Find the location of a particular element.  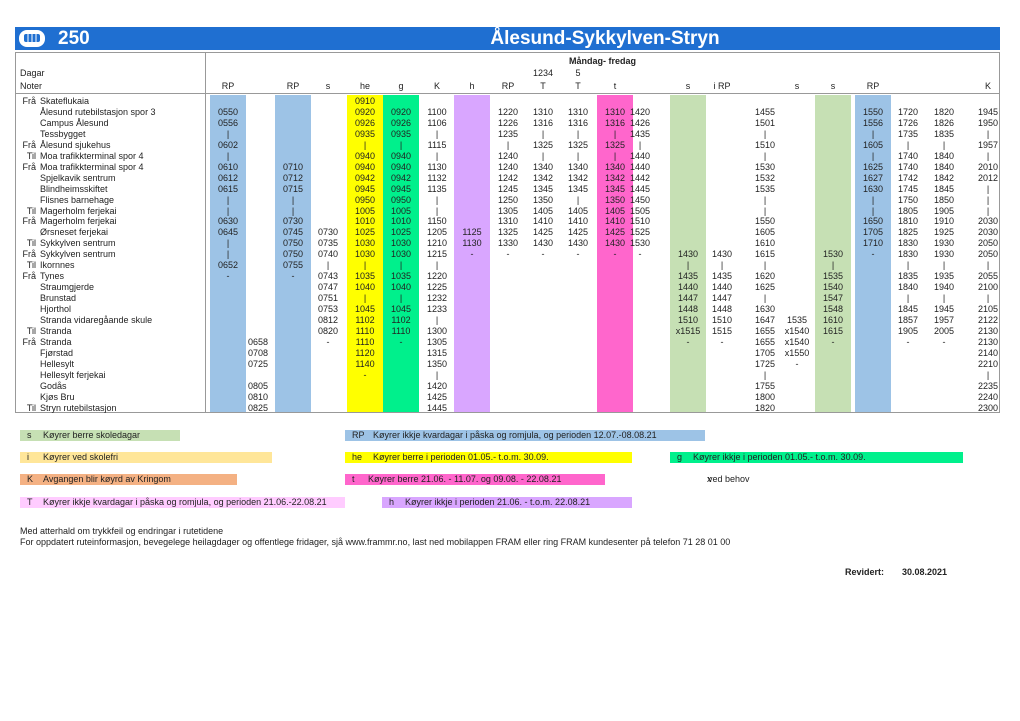

departure-time: 0740 is located at coordinates (328, 254).